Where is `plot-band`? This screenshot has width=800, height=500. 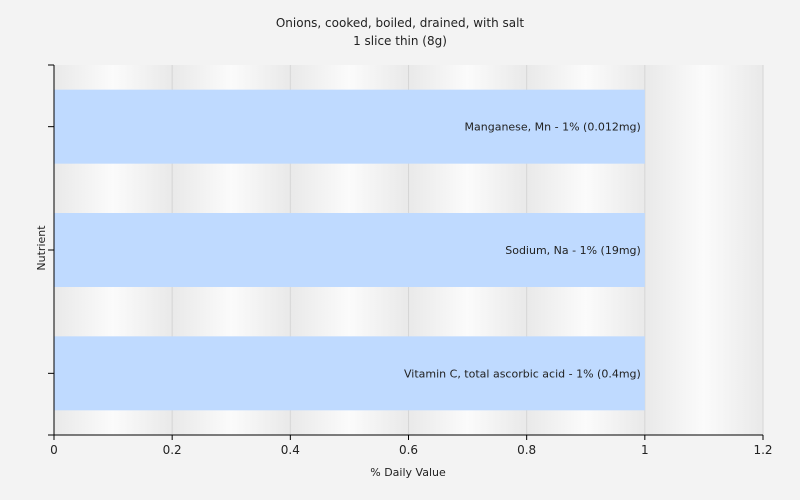
plot-band is located at coordinates (703, 250).